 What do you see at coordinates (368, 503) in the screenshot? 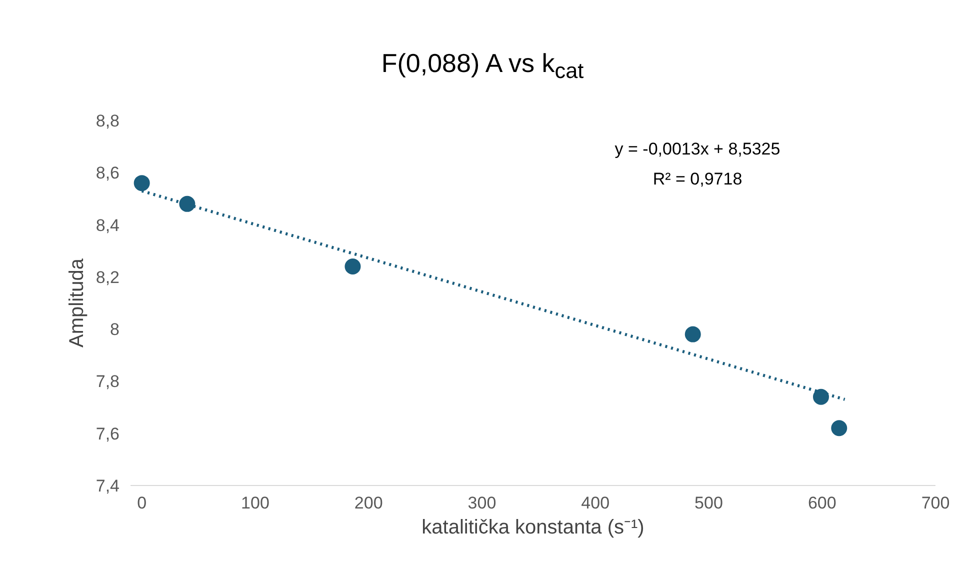
I see `x-tick-label: 200` at bounding box center [368, 503].